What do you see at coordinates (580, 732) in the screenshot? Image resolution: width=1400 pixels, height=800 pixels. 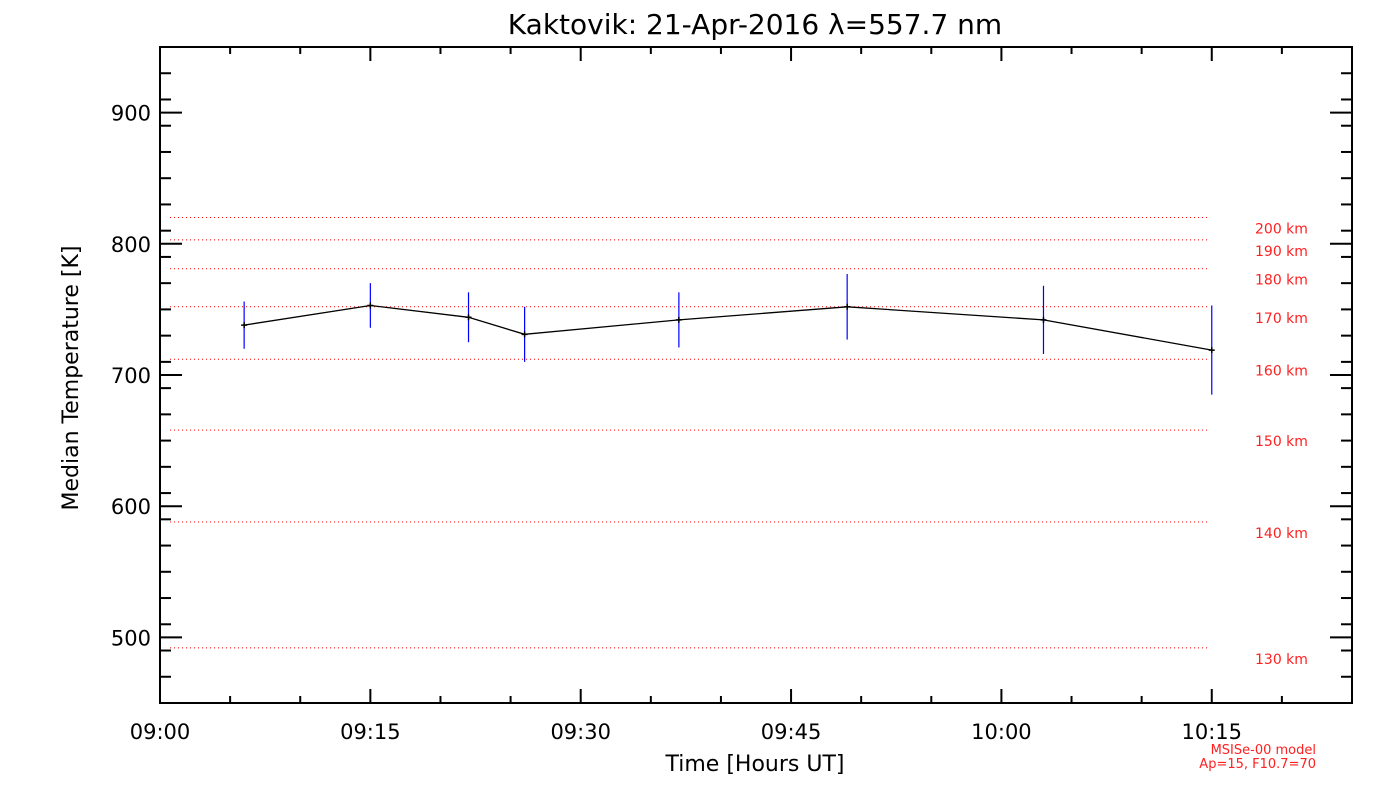 I see `x-tick-label-2: 09:30` at bounding box center [580, 732].